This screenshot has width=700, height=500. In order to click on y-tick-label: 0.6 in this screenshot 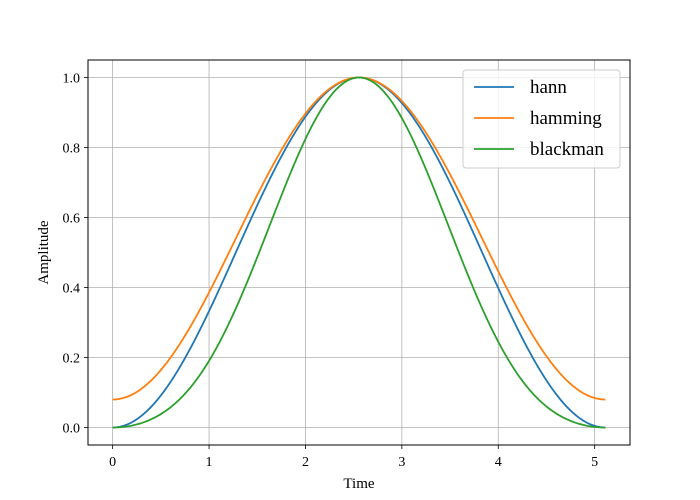, I will do `click(72, 219)`.